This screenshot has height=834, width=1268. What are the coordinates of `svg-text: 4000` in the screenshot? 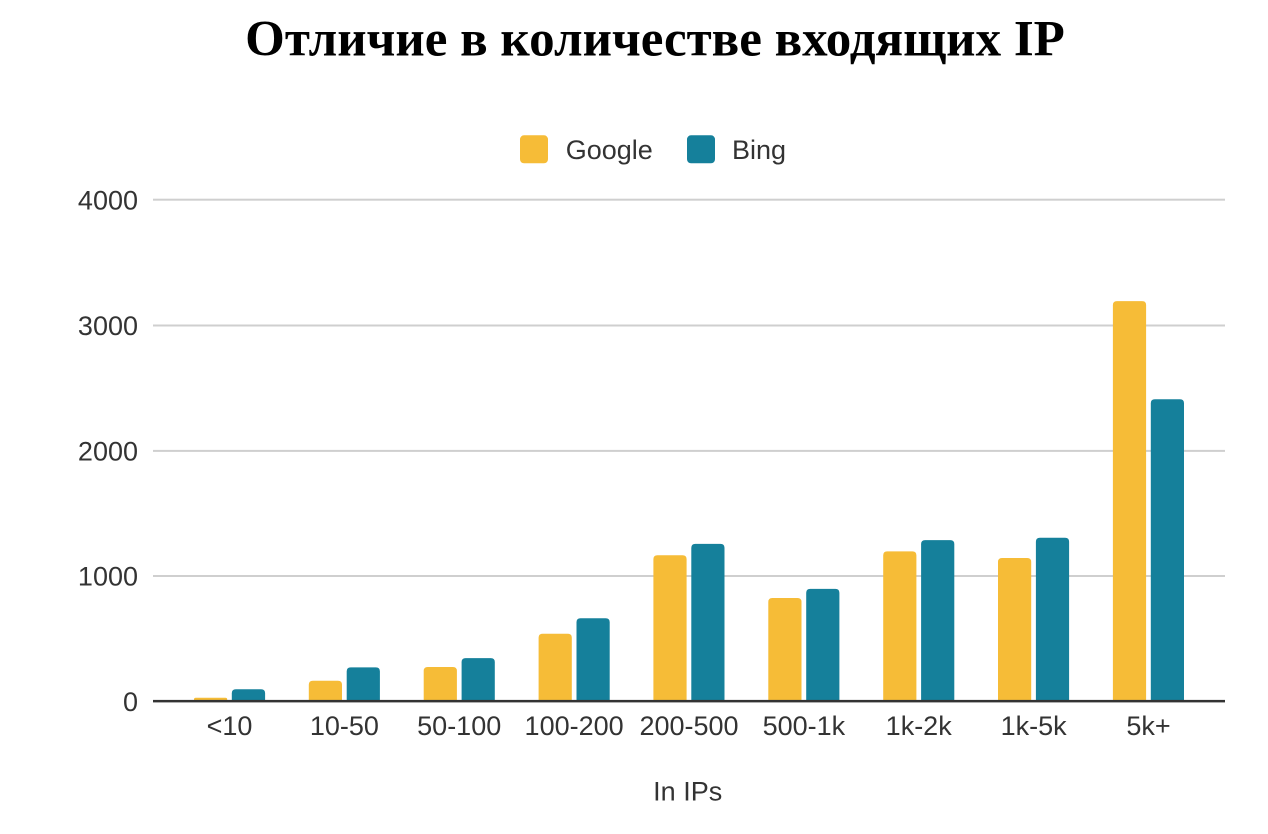 It's located at (108, 200).